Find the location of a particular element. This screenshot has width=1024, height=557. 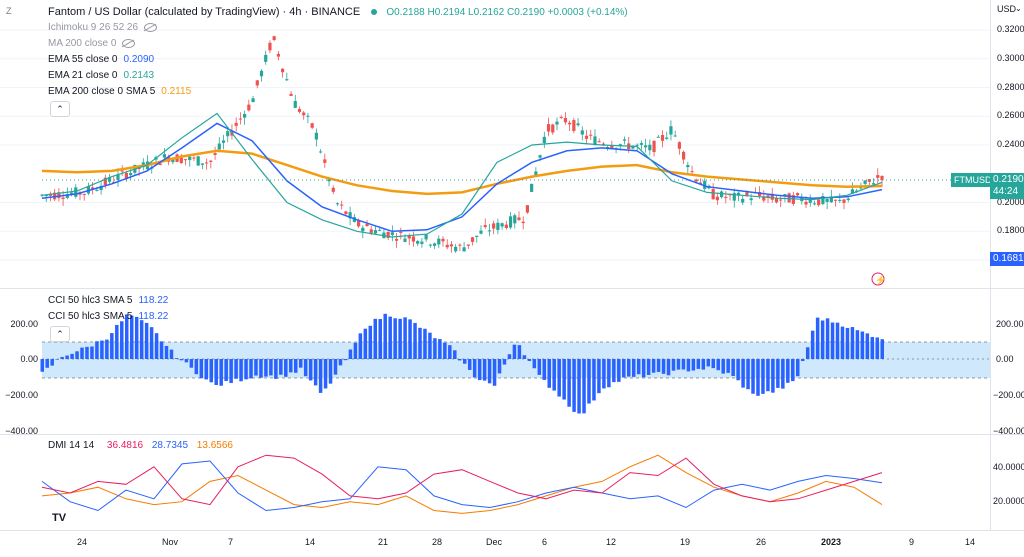

ichimoku-legend: Ichimoku 9 26 52 26 is located at coordinates (103, 27).